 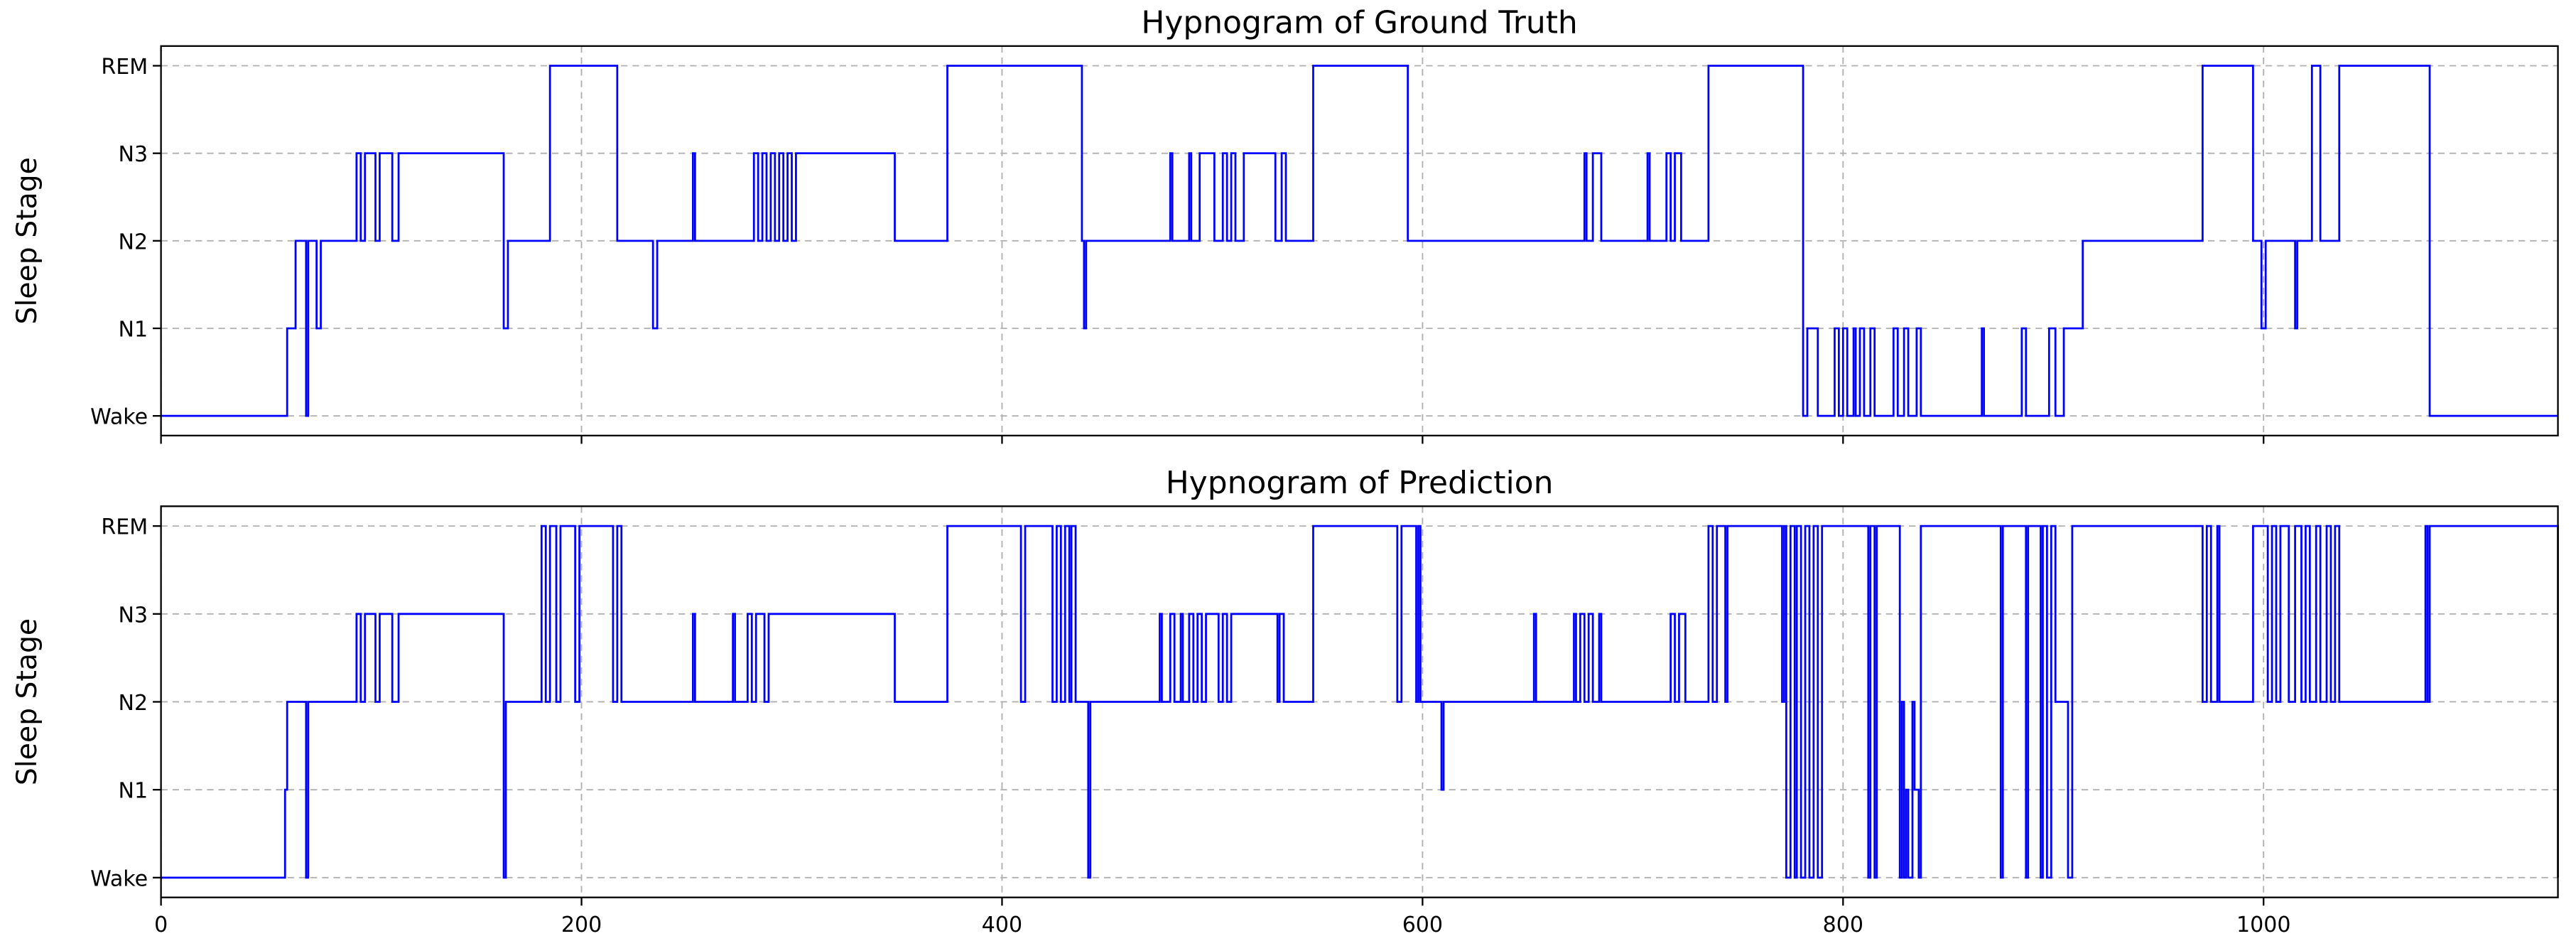 What do you see at coordinates (1359, 22) in the screenshot?
I see `subplot-title: Hypnogram of Ground Truth` at bounding box center [1359, 22].